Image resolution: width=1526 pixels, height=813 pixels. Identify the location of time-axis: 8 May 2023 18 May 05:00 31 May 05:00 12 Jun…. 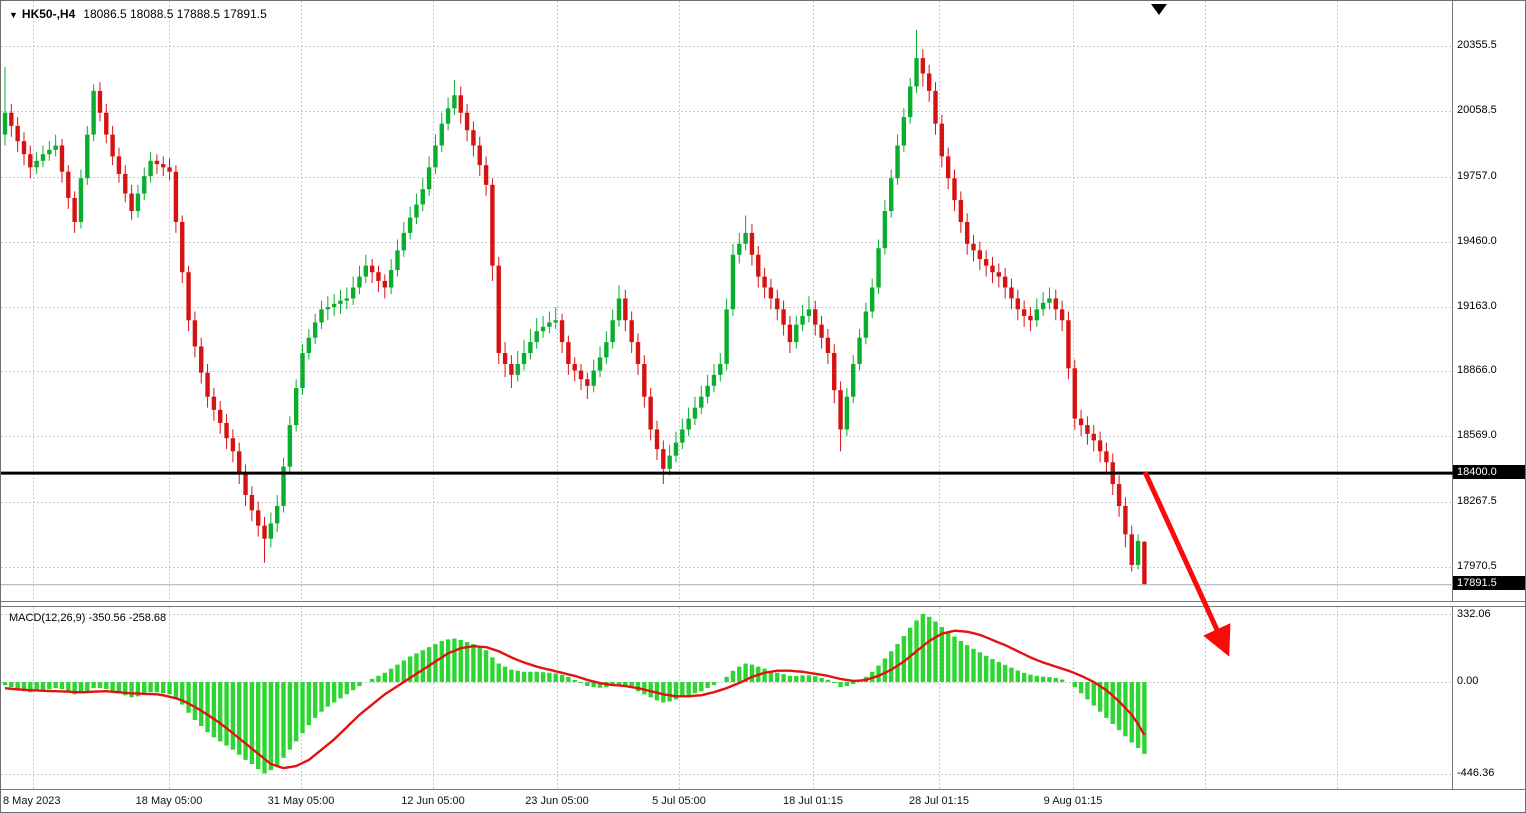
(763, 800).